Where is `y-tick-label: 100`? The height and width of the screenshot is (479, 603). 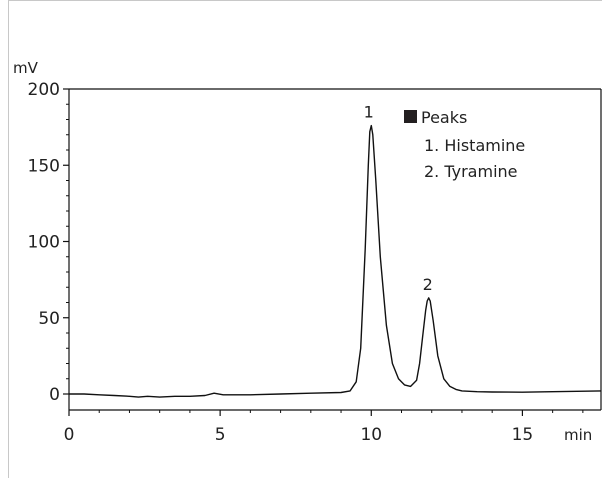 y-tick-label: 100 is located at coordinates (44, 243).